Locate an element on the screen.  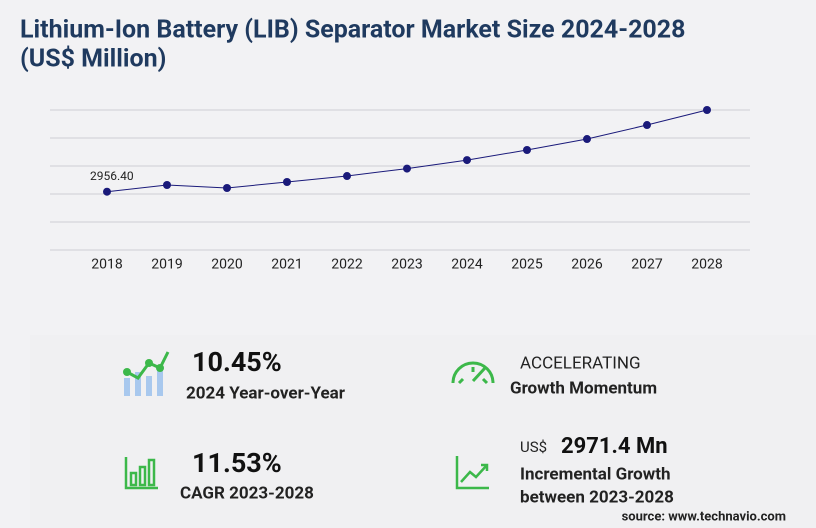
stat-label: between 2023-2028 is located at coordinates (597, 497).